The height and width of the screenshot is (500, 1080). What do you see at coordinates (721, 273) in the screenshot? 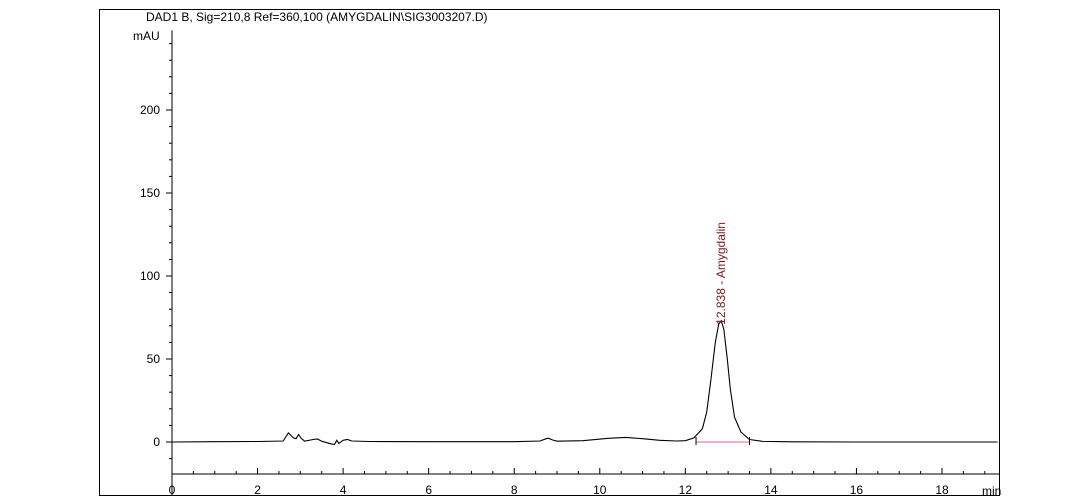
I see `peak-label-amygdalin: 12.838 - Amygdalin` at bounding box center [721, 273].